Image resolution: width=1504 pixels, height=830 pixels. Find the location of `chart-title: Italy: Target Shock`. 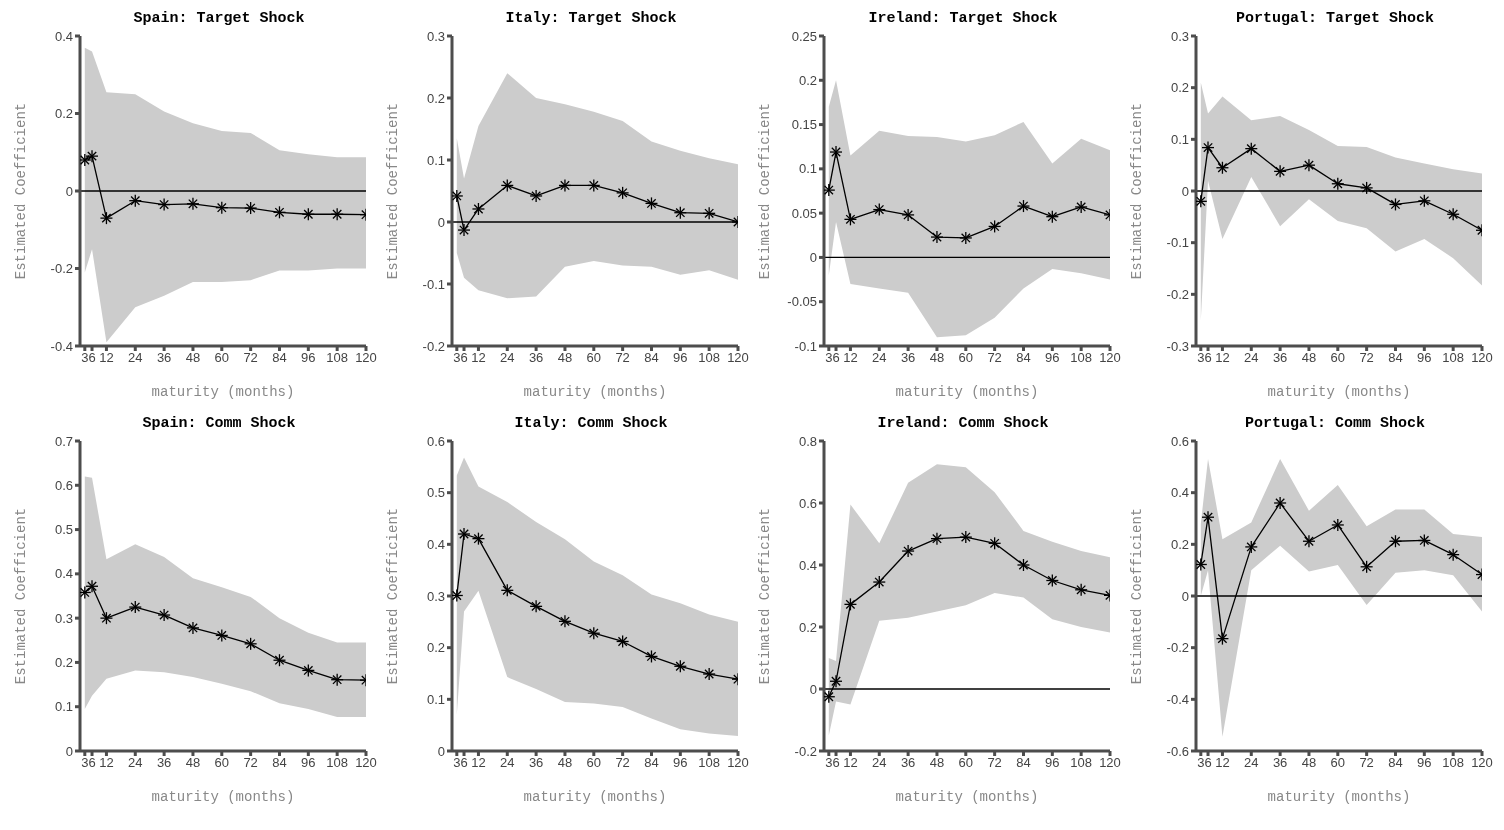

chart-title: Italy: Target Shock is located at coordinates (591, 19).